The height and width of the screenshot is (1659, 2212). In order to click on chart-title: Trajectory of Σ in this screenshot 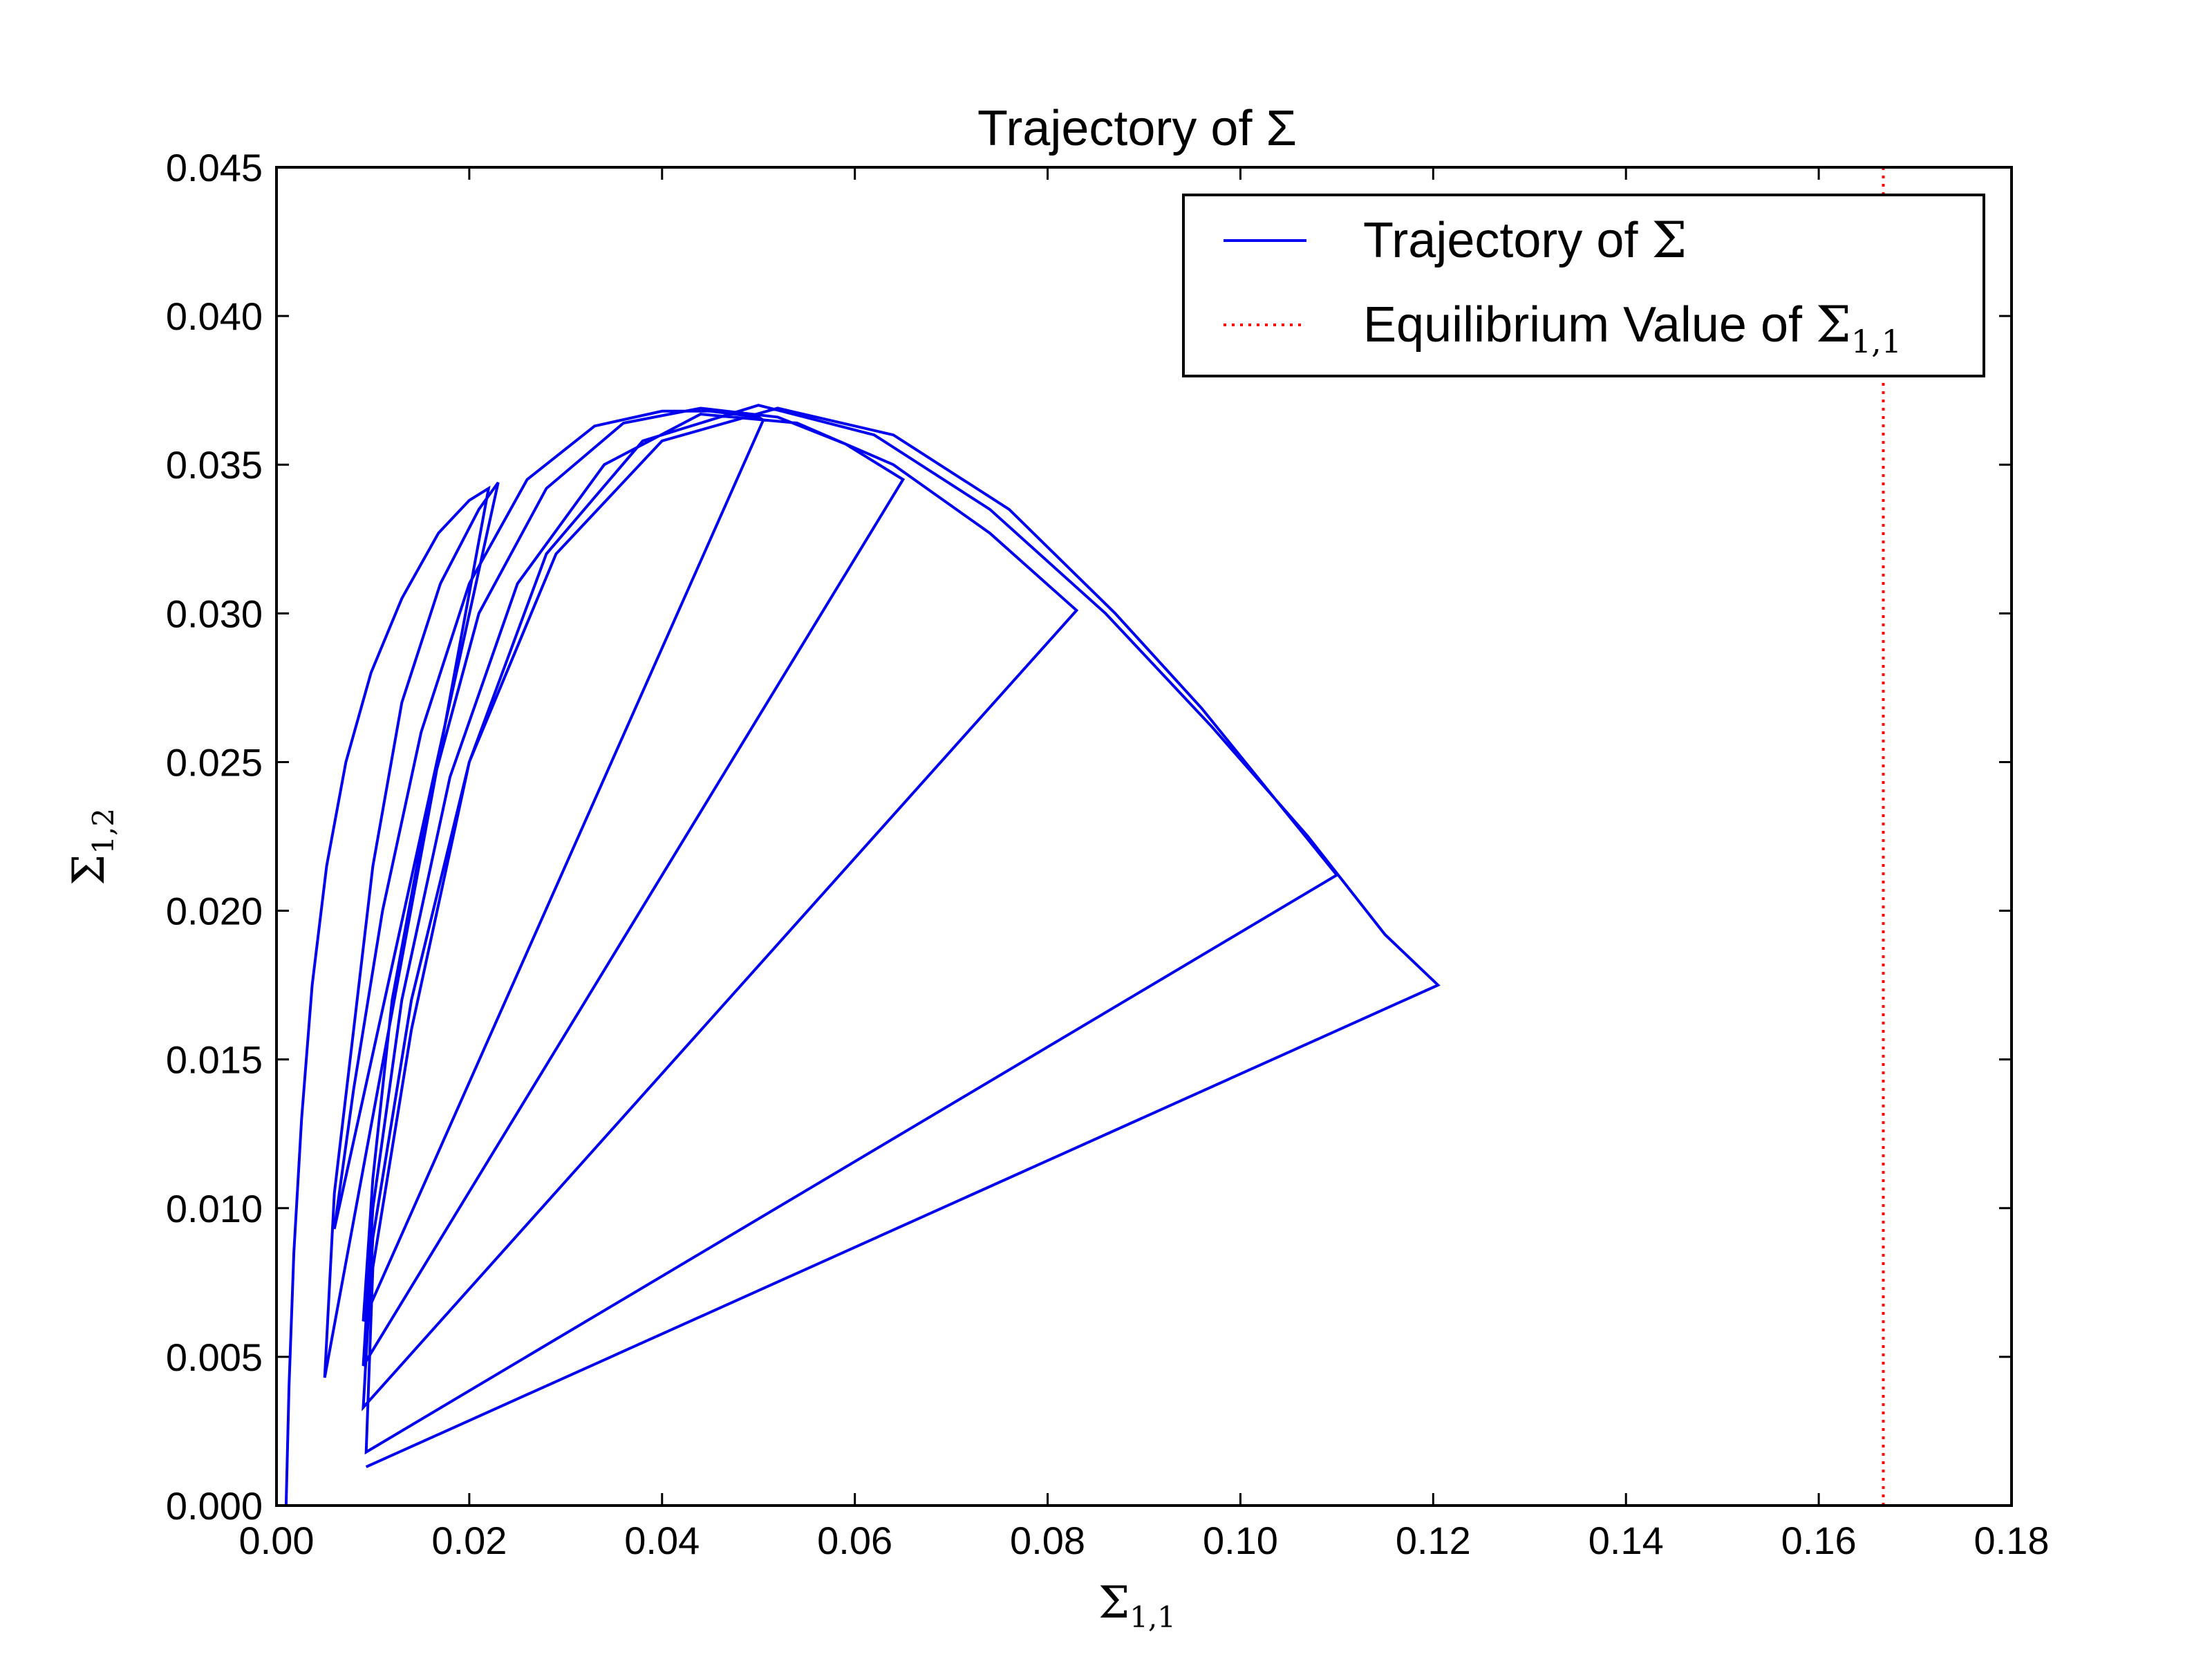, I will do `click(1137, 128)`.